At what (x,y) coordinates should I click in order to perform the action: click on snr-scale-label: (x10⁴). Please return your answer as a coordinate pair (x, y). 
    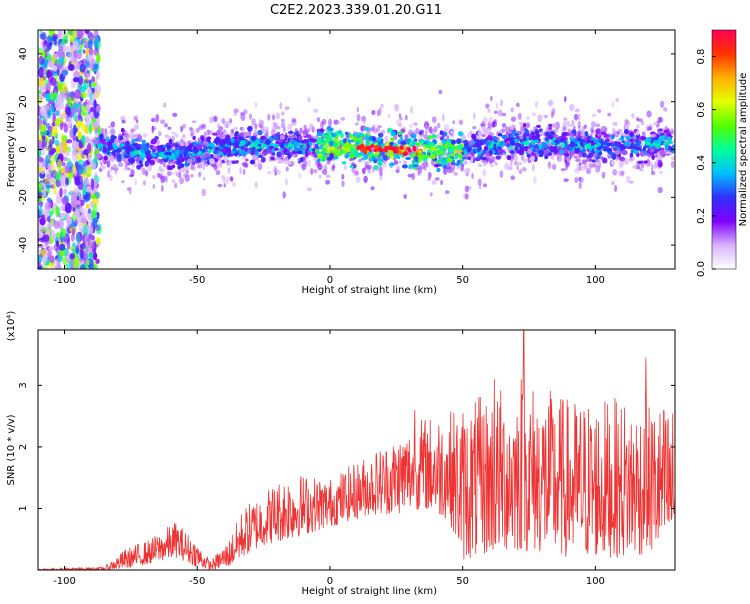
    Looking at the image, I should click on (11, 326).